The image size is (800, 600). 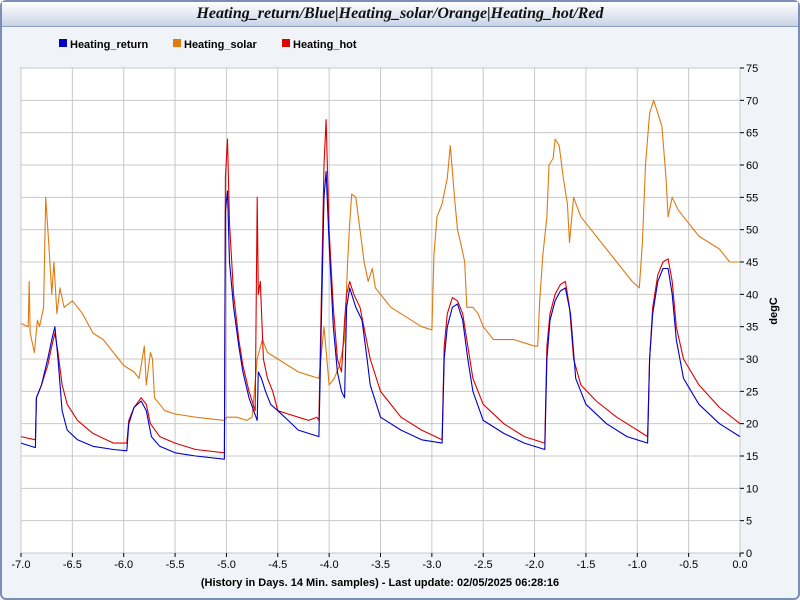 What do you see at coordinates (175, 565) in the screenshot?
I see `x-tick-label: -5.5` at bounding box center [175, 565].